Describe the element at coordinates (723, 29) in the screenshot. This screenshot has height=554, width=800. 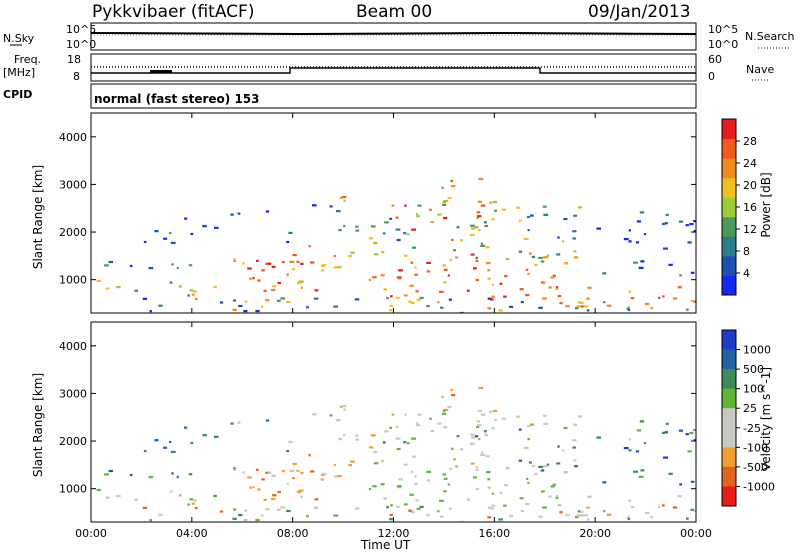
I see `nsearch-tick-top: 10^5` at that location.